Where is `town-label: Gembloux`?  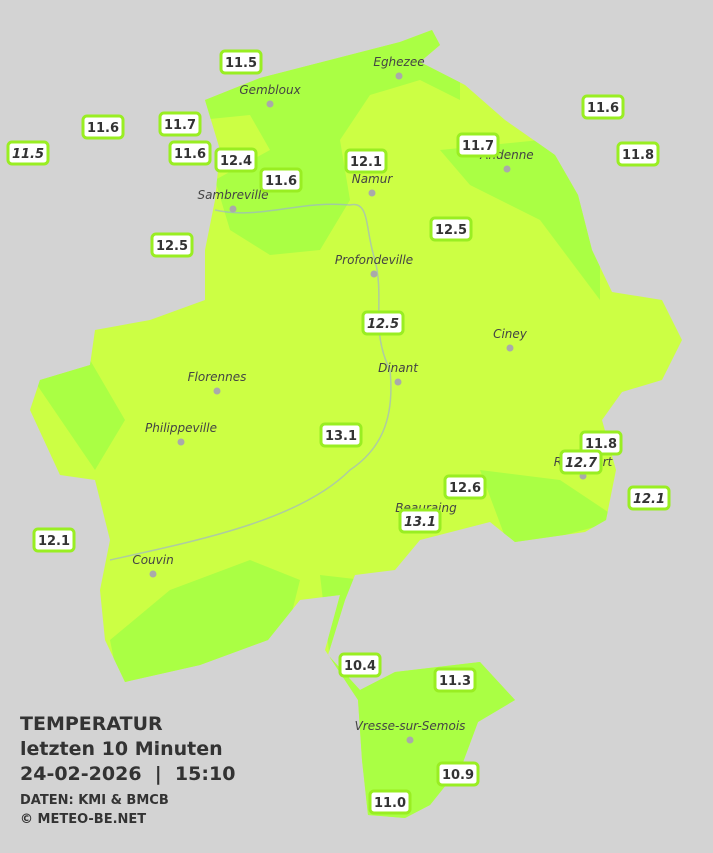 town-label: Gembloux is located at coordinates (270, 90).